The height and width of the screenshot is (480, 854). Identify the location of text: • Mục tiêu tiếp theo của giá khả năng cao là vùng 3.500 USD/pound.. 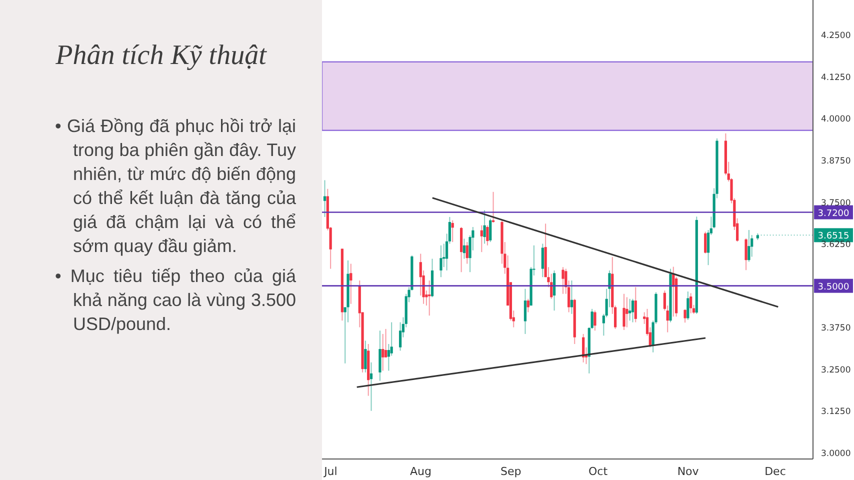
(175, 300).